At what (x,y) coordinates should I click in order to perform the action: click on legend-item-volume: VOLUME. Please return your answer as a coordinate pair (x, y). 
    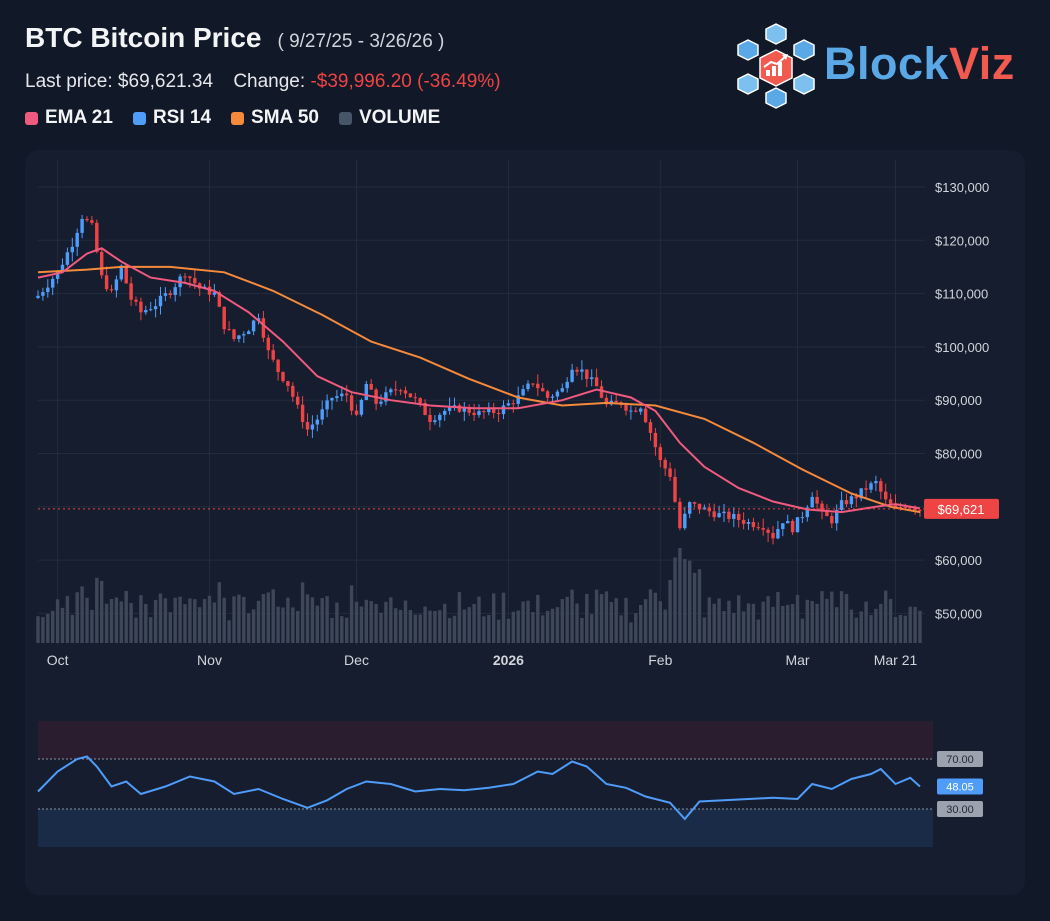
    Looking at the image, I should click on (389, 118).